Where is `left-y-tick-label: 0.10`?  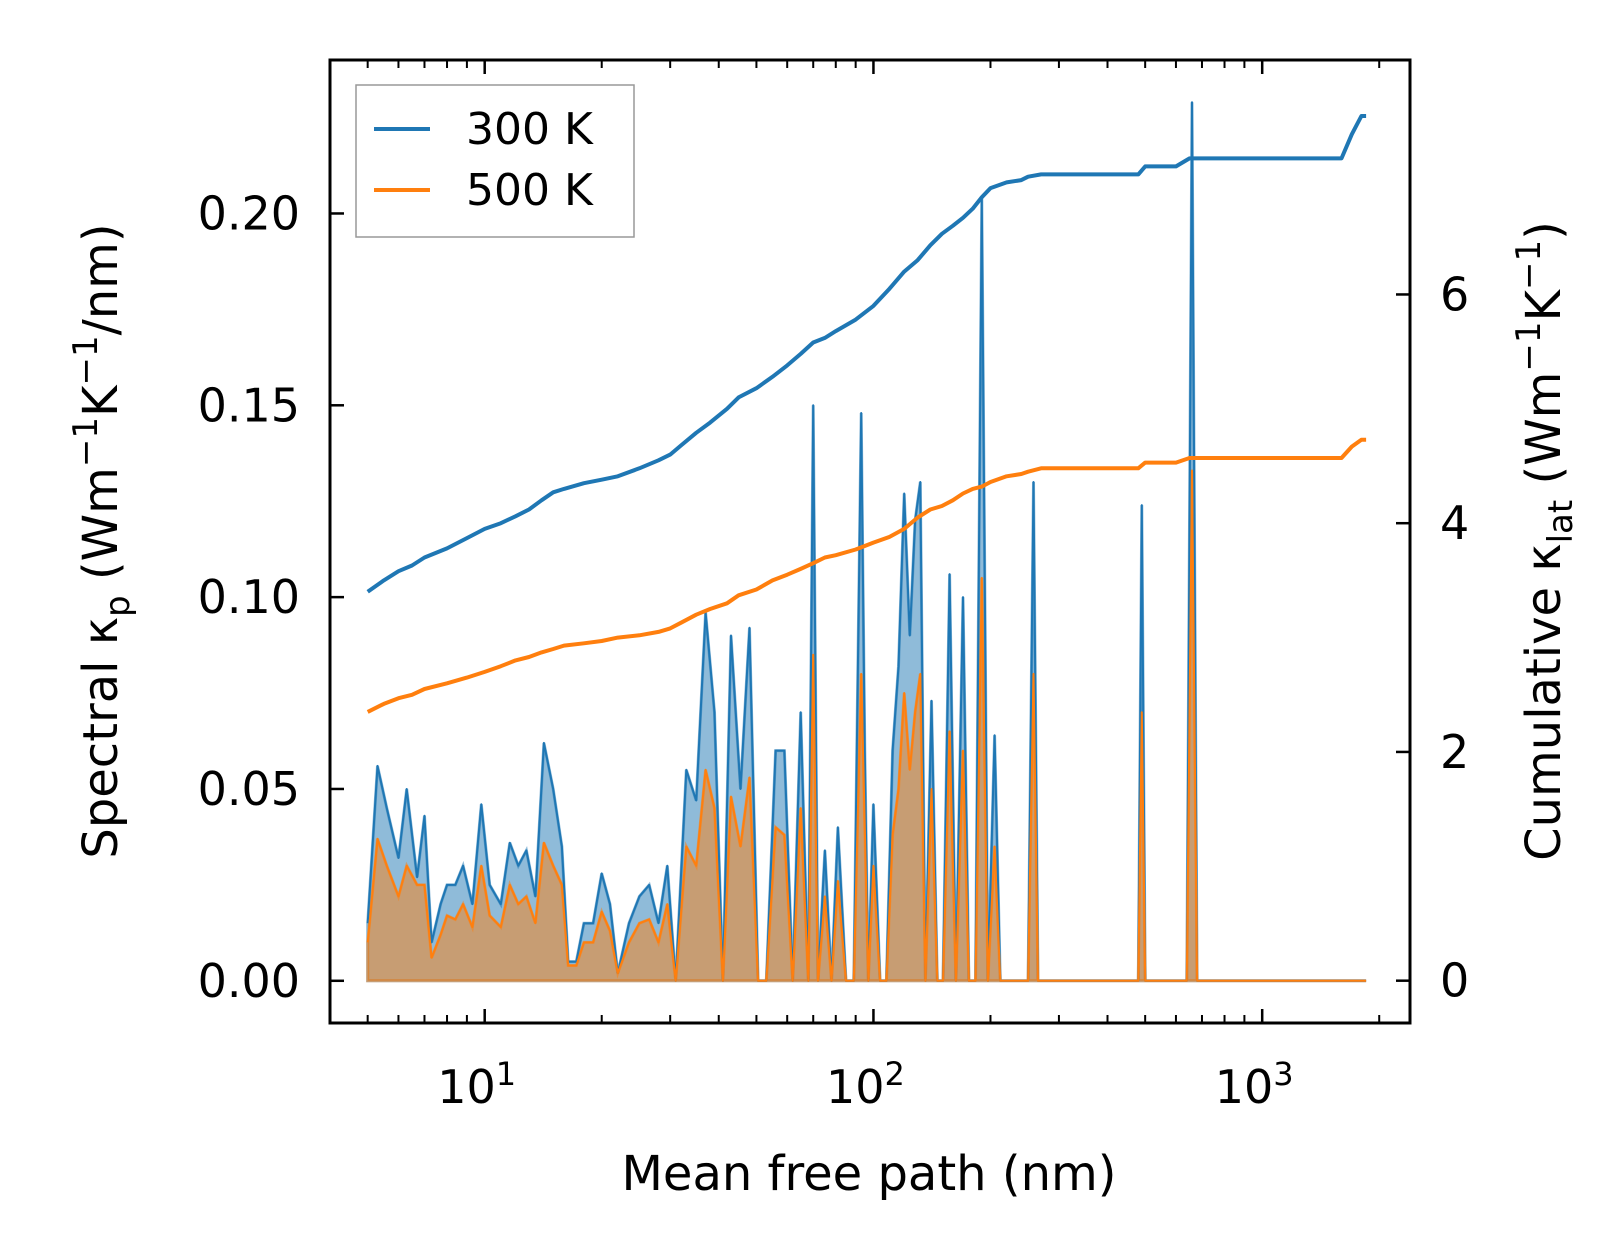
left-y-tick-label: 0.10 is located at coordinates (249, 597).